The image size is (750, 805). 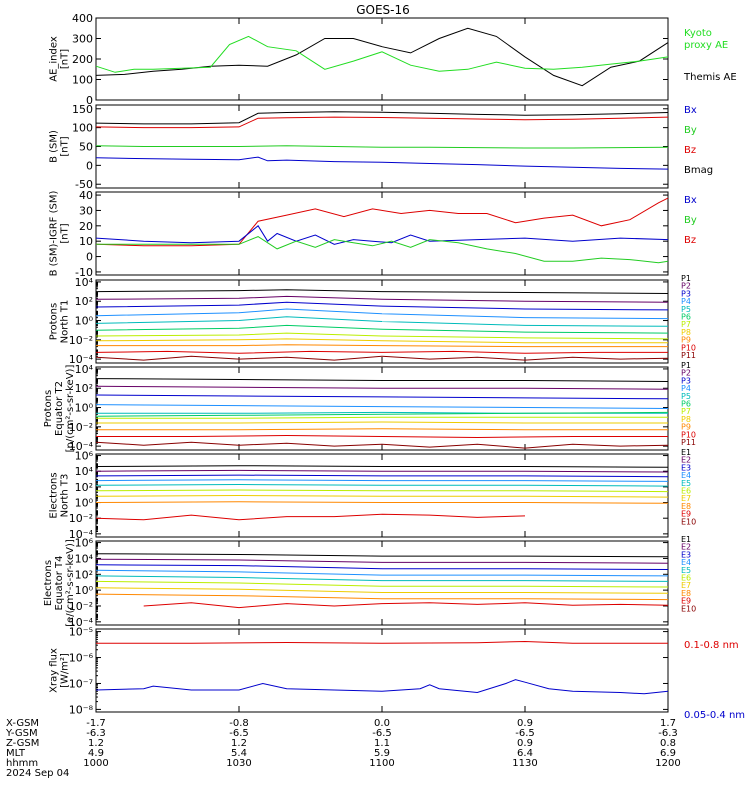 I want to click on y-axis-label: Protons, so click(x=54, y=321).